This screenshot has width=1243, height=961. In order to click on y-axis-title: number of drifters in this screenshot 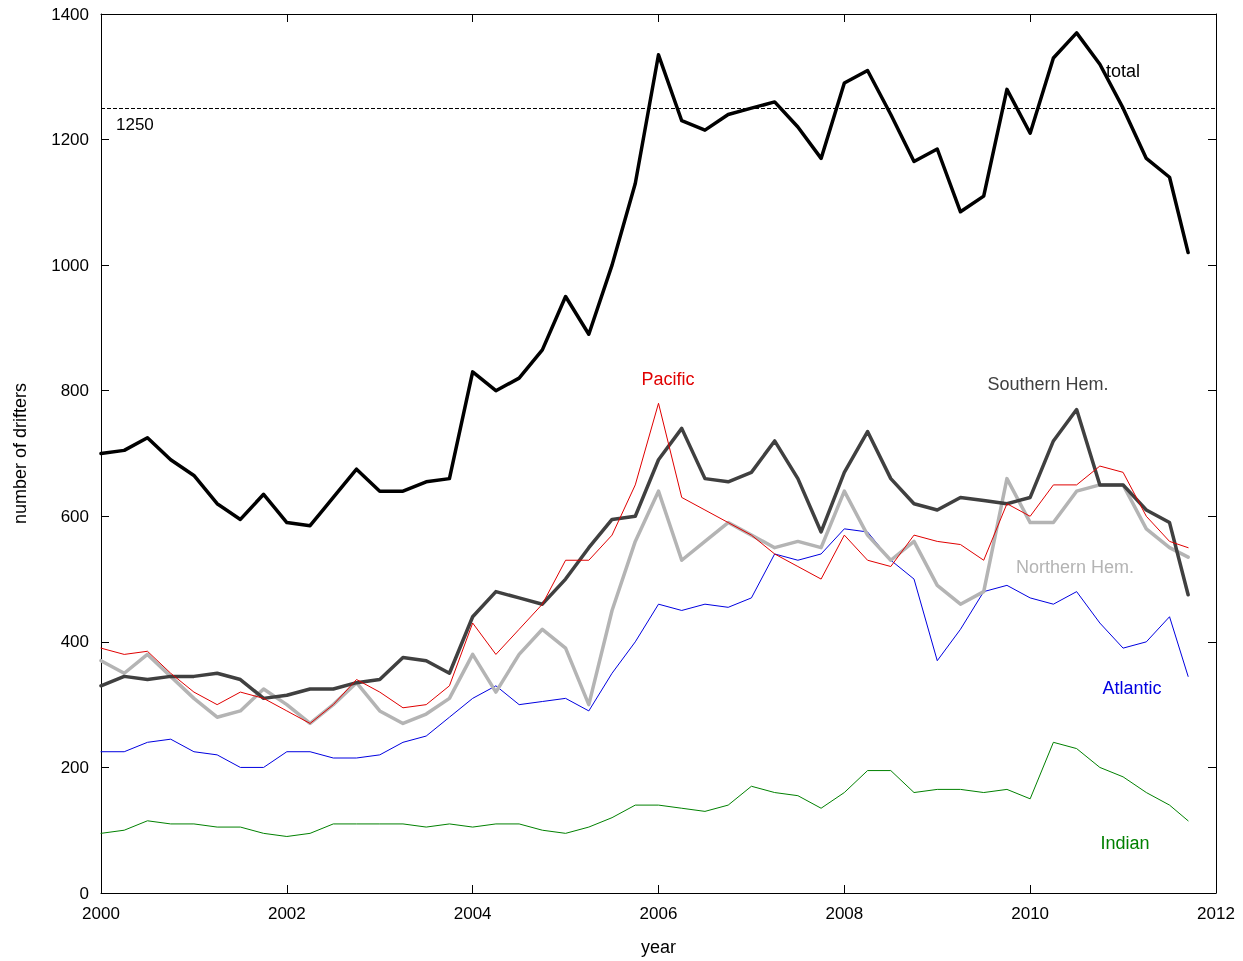, I will do `click(20, 453)`.